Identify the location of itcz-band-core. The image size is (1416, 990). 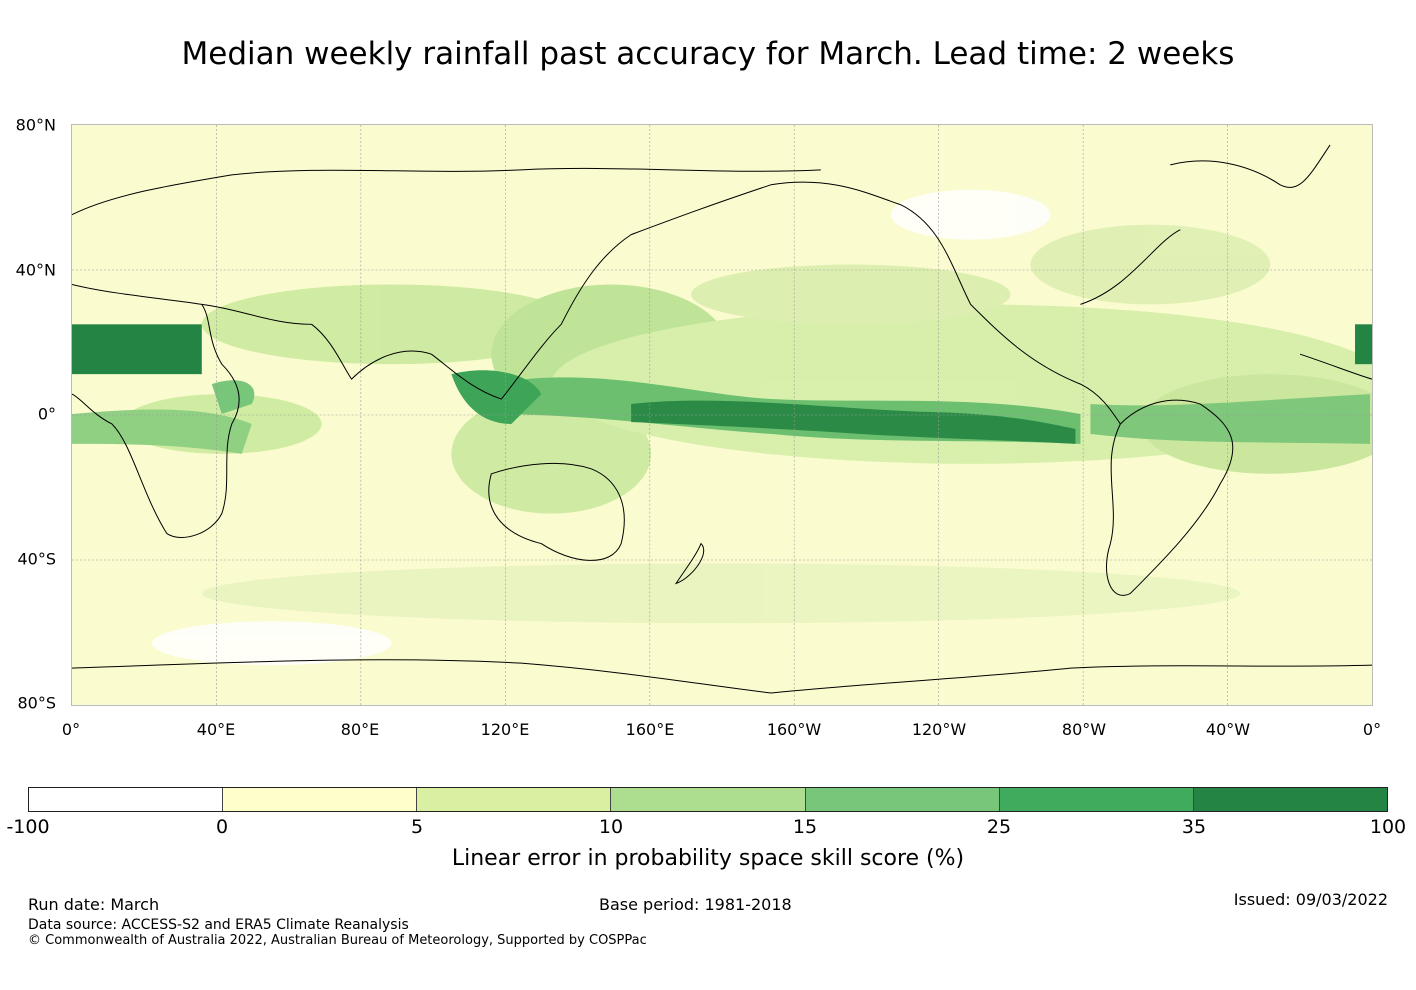
(853, 422).